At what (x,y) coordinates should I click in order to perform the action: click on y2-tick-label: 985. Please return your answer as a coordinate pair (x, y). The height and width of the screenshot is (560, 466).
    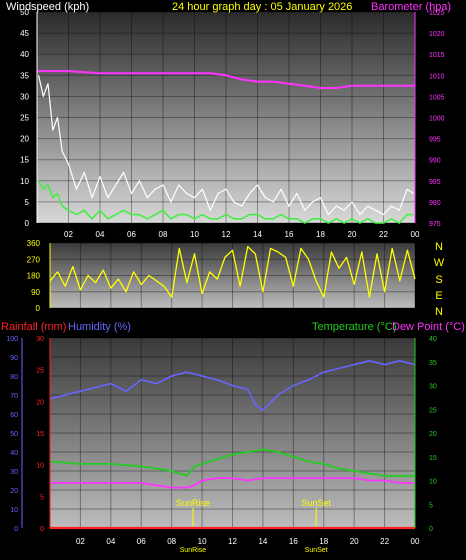
    Looking at the image, I should click on (435, 182).